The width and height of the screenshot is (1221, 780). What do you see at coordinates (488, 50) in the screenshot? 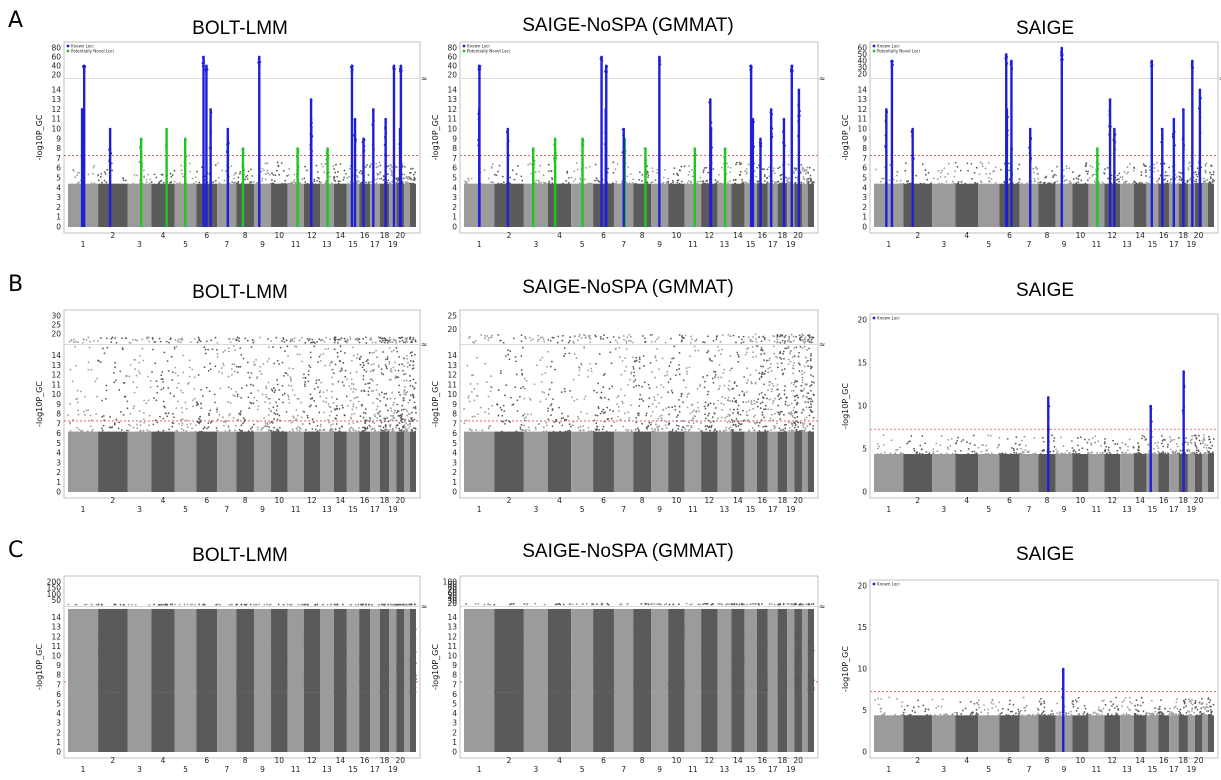
I see `legend-label: Potentially Novel Loci` at bounding box center [488, 50].